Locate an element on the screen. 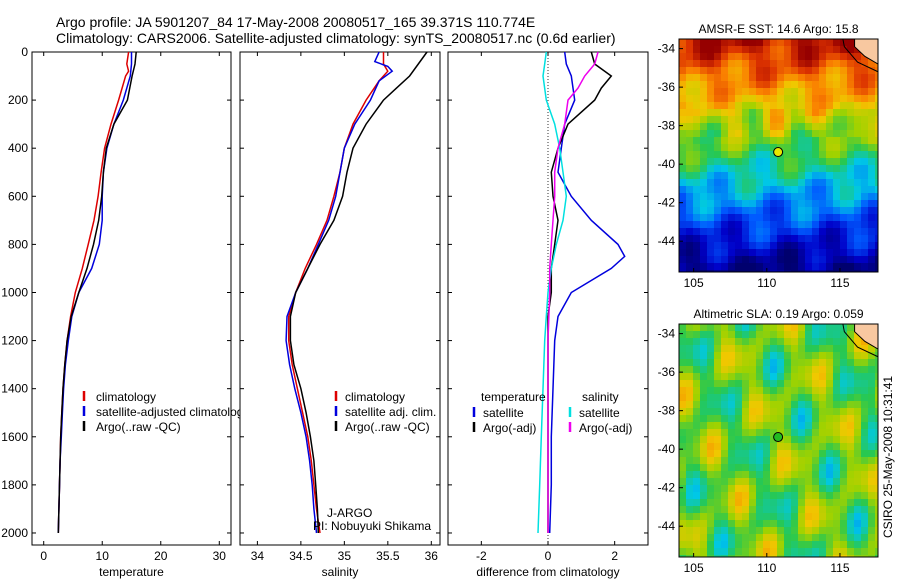  y-tick-label: 1800 is located at coordinates (14, 485).